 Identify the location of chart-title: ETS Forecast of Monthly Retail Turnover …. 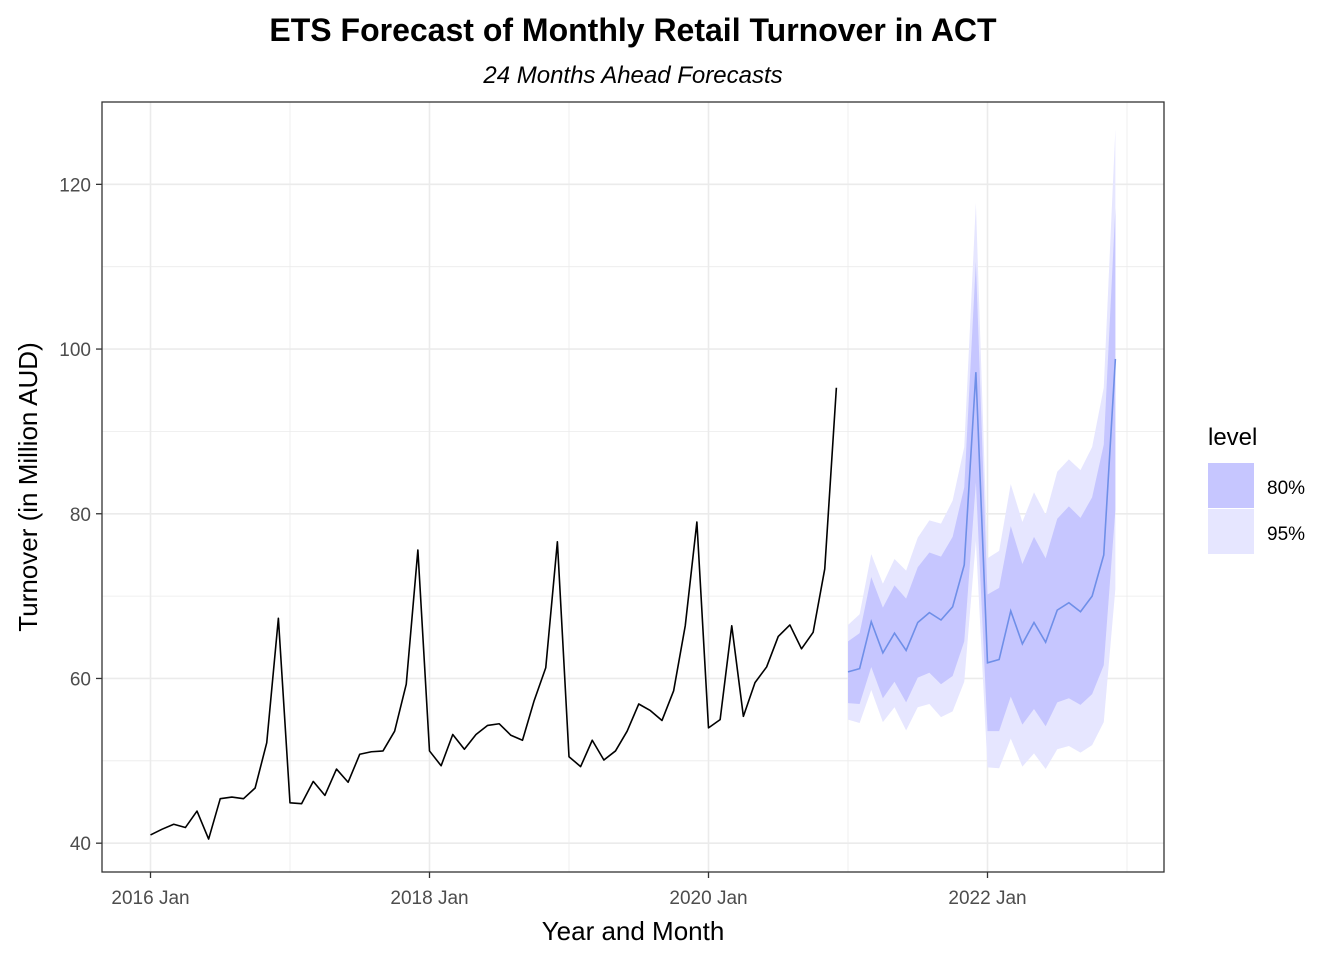
(633, 30).